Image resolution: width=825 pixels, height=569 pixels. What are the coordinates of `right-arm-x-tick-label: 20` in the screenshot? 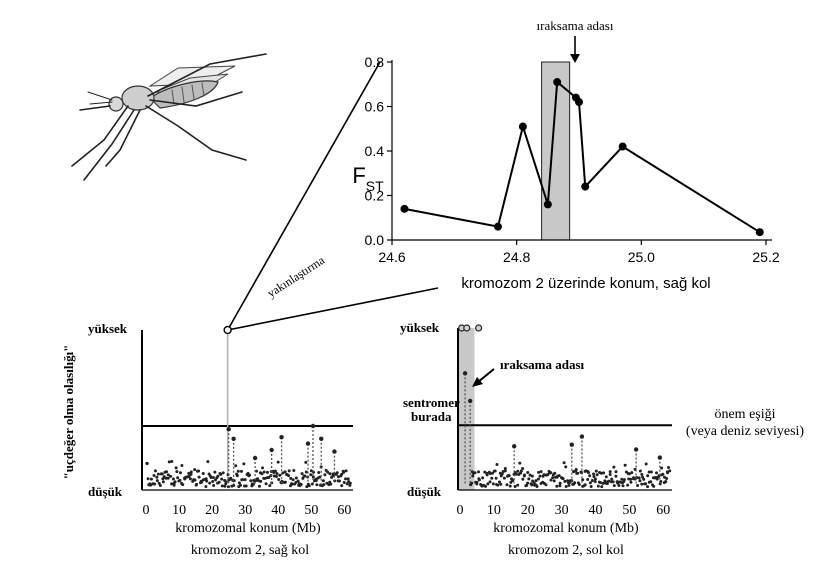 It's located at (212, 510).